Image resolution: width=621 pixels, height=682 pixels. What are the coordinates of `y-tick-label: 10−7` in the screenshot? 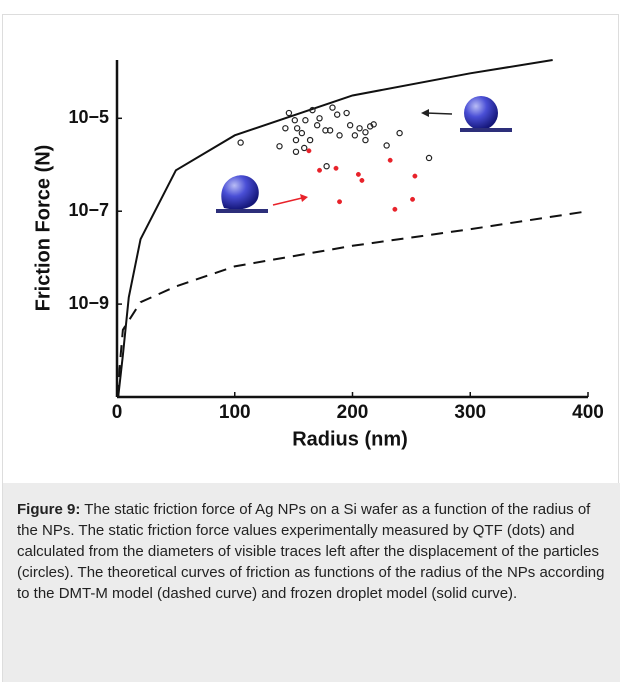 It's located at (88, 210).